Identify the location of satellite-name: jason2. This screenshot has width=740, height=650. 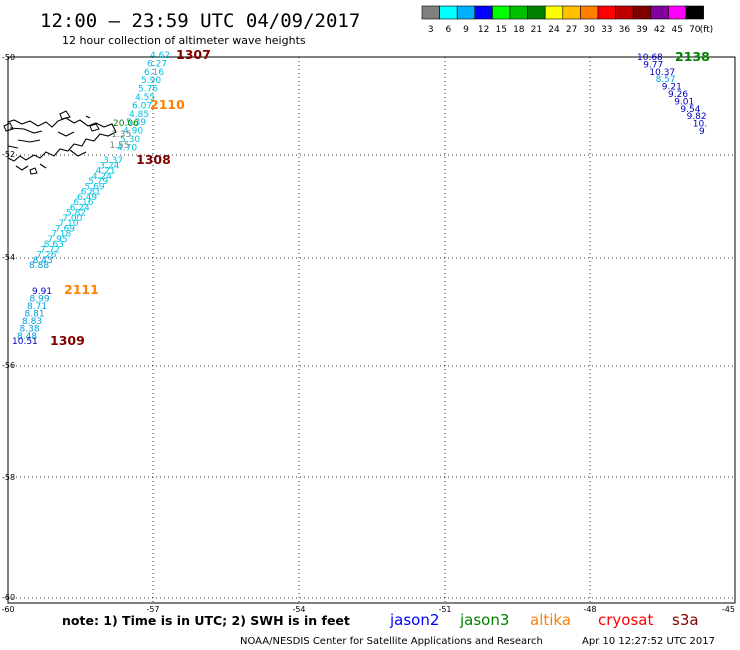
(414, 620).